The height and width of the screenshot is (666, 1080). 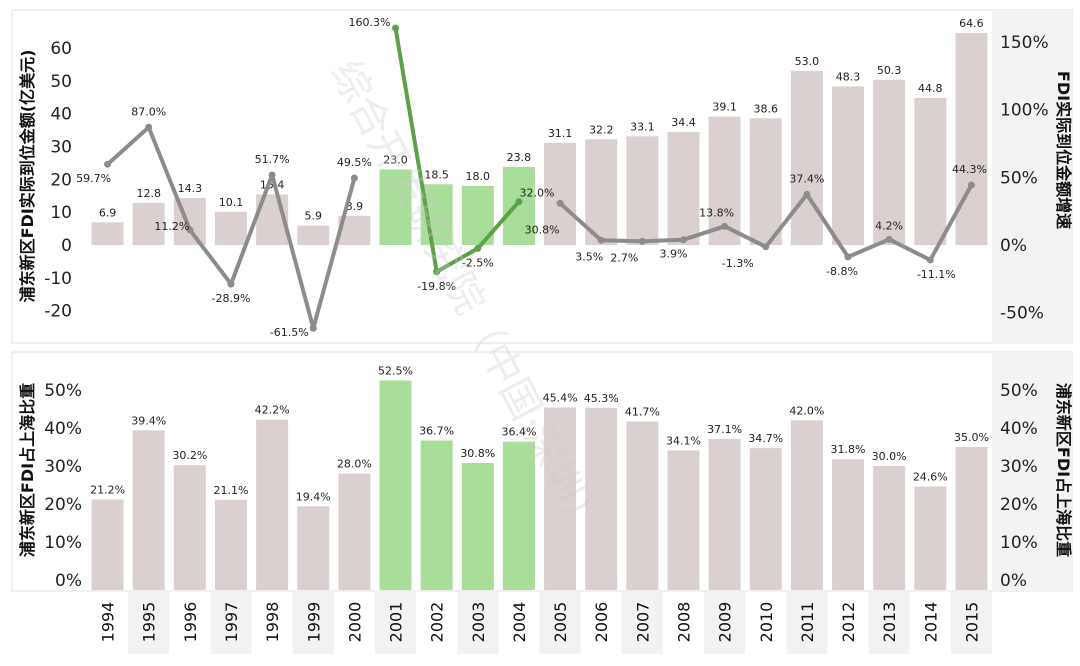 I want to click on year-label: 1999, so click(x=313, y=622).